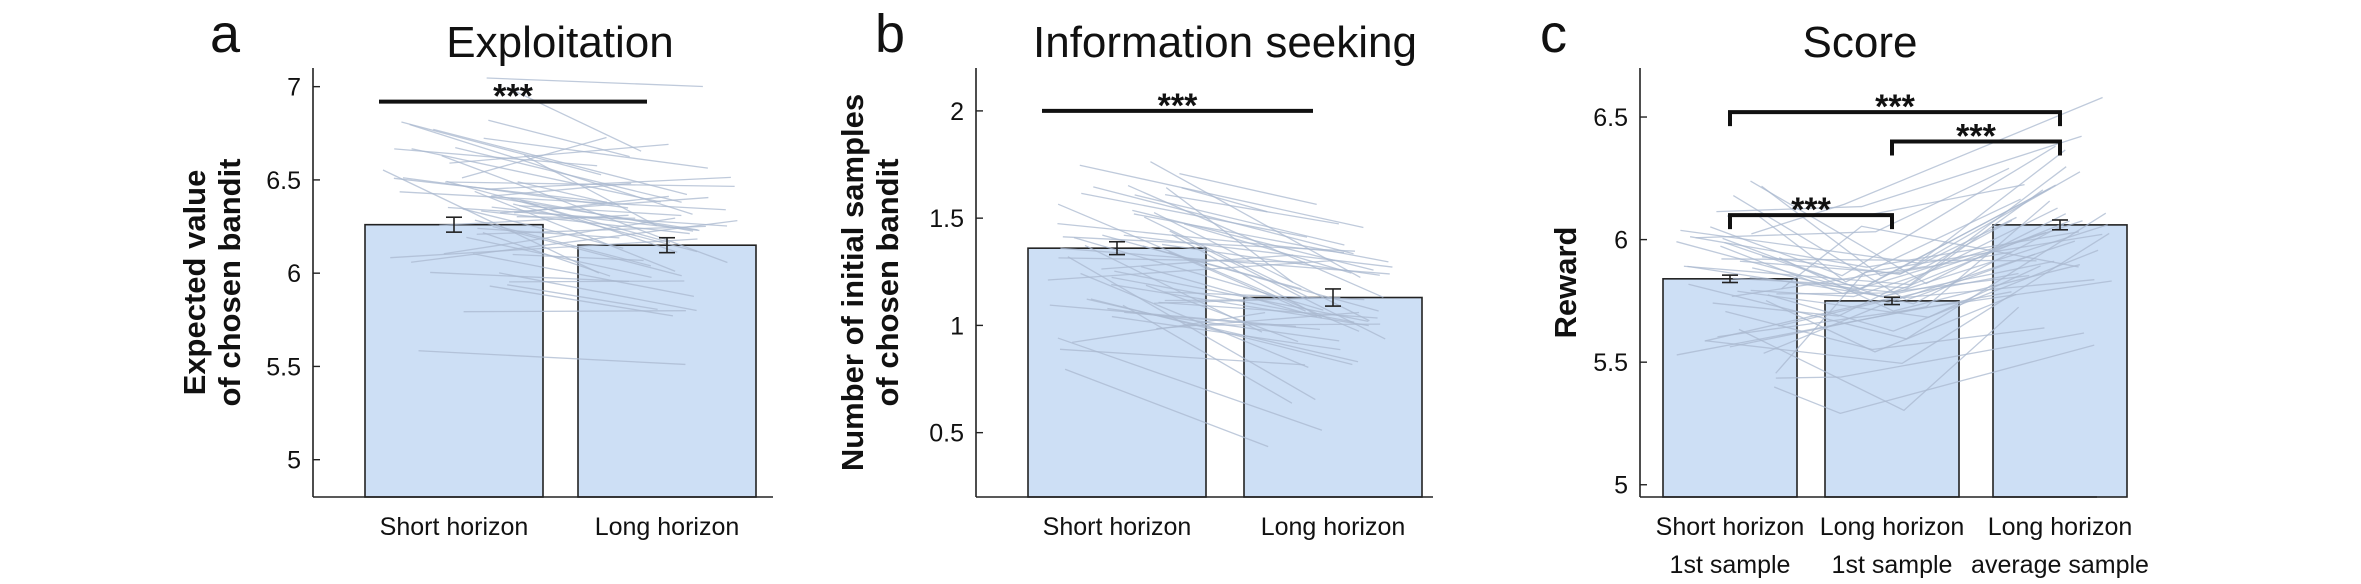 Image resolution: width=2361 pixels, height=584 pixels. Describe the element at coordinates (1553, 34) in the screenshot. I see `panel-letter: c` at that location.